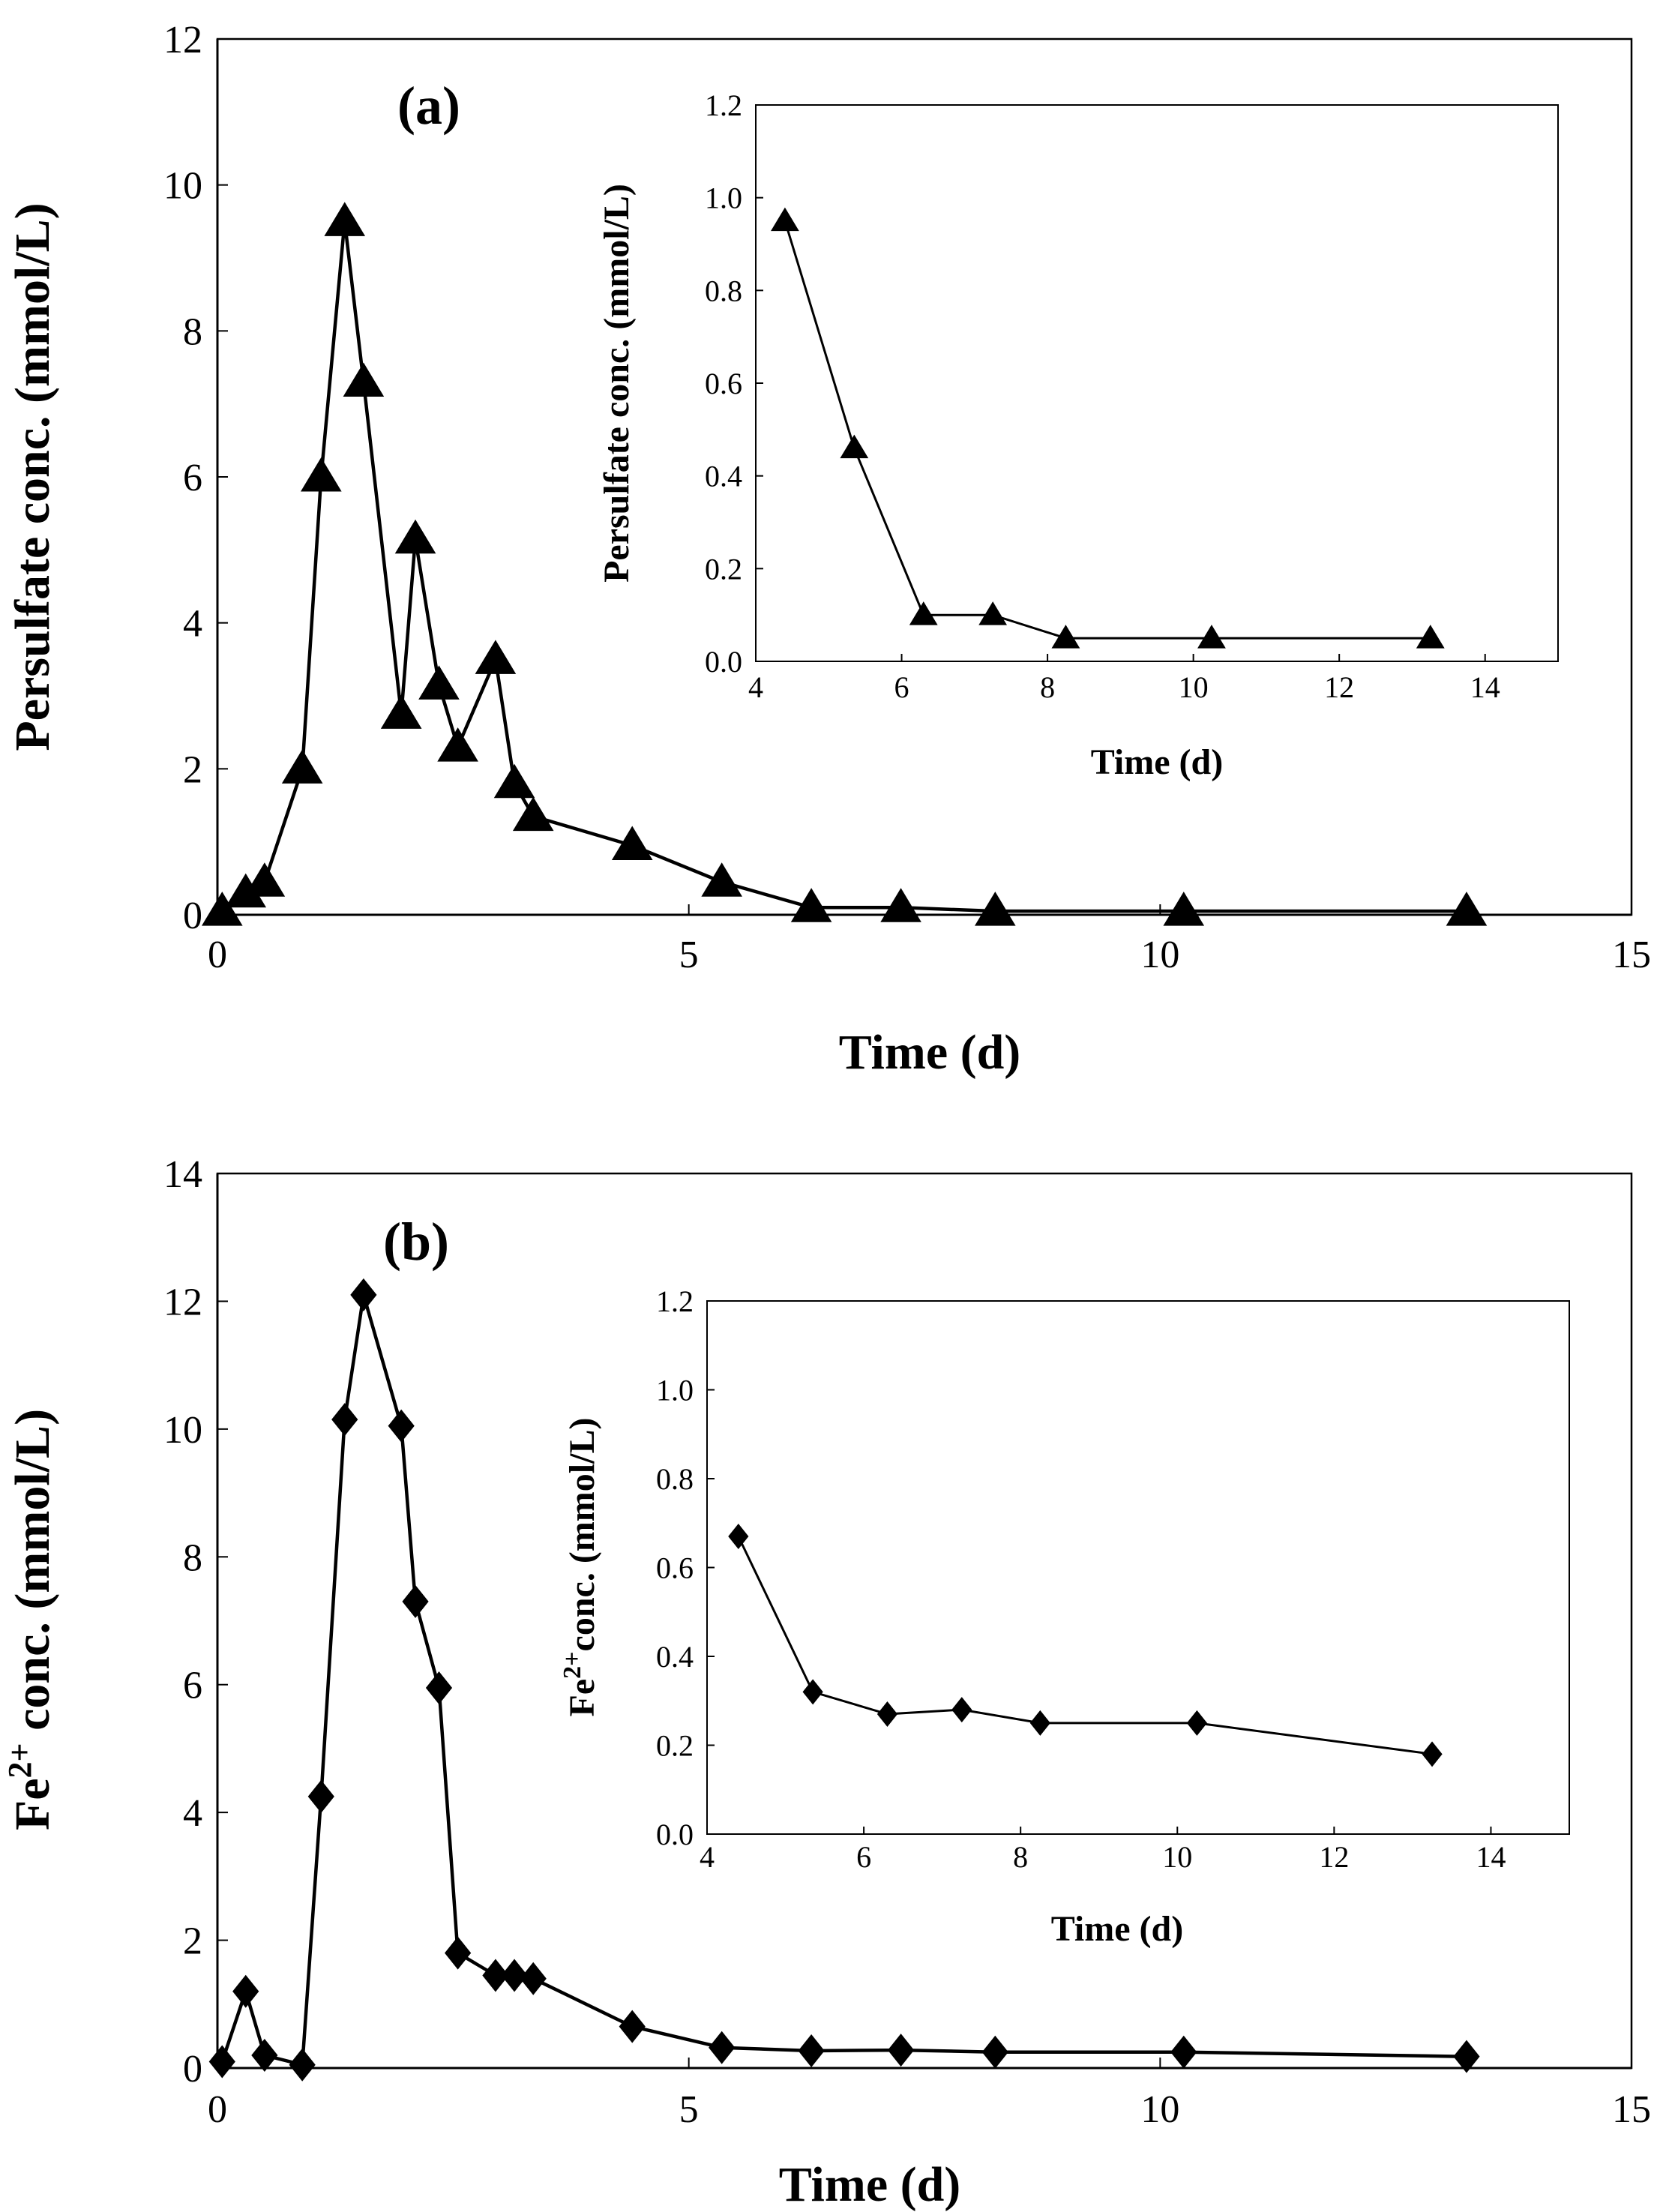  Describe the element at coordinates (929, 940) in the screenshot. I see `panel-a-x-tick-labels: 0 5 10 15` at that location.